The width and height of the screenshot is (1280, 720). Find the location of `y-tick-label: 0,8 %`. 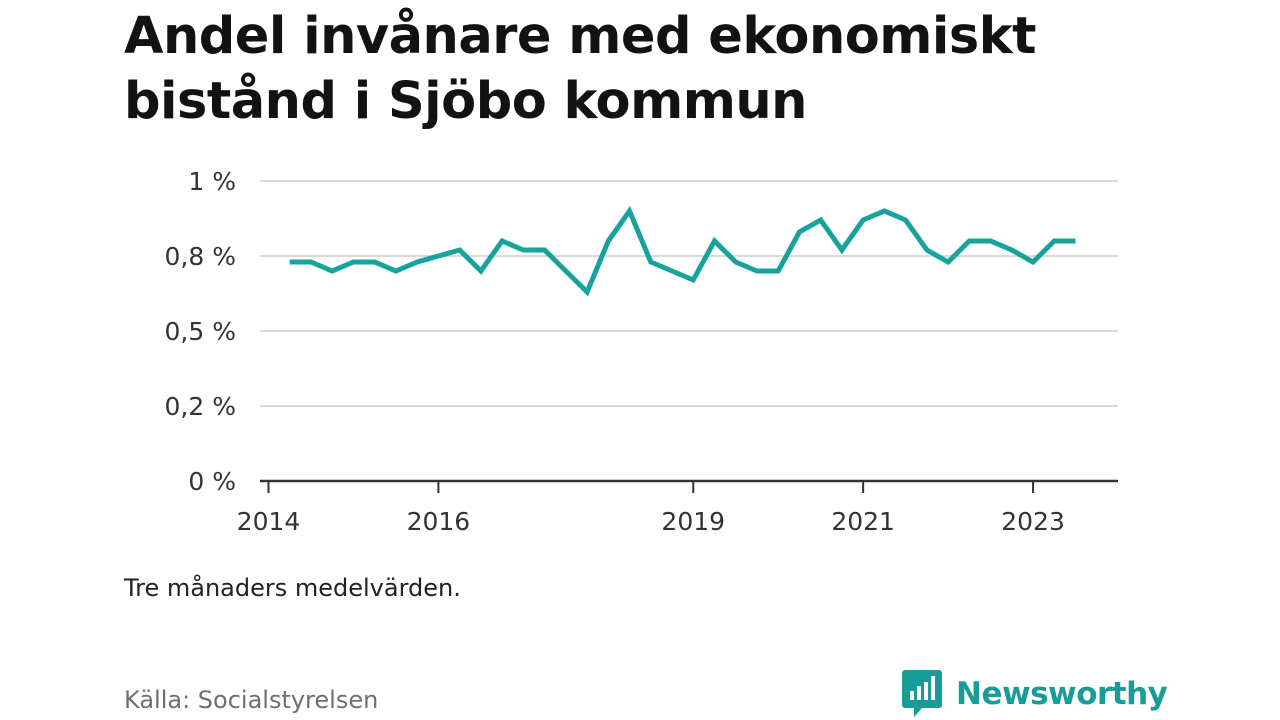

y-tick-label: 0,8 % is located at coordinates (200, 256).